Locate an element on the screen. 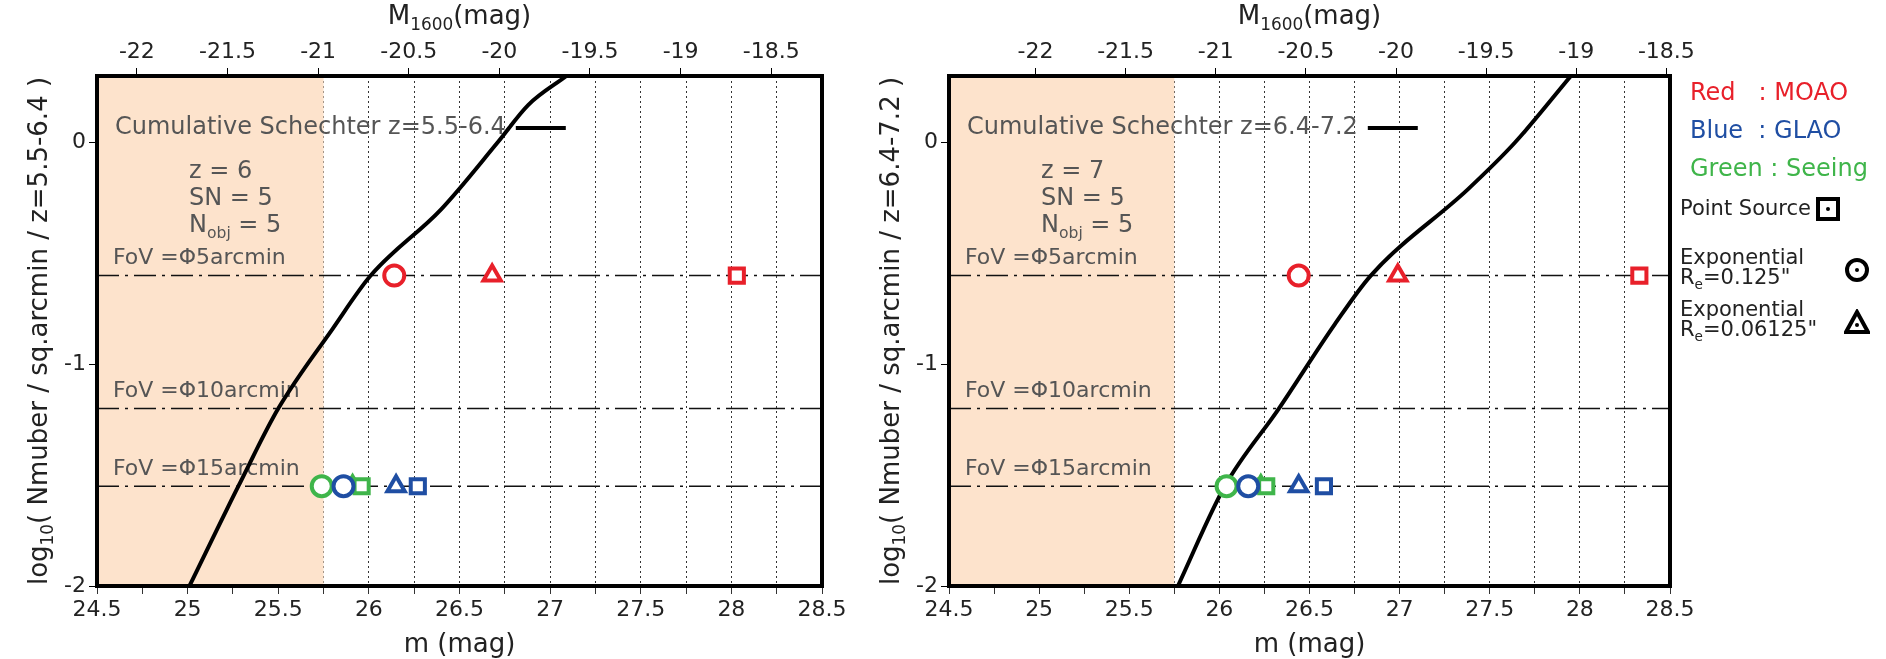 The image size is (1886, 659). text: Point Source is located at coordinates (1745, 208).